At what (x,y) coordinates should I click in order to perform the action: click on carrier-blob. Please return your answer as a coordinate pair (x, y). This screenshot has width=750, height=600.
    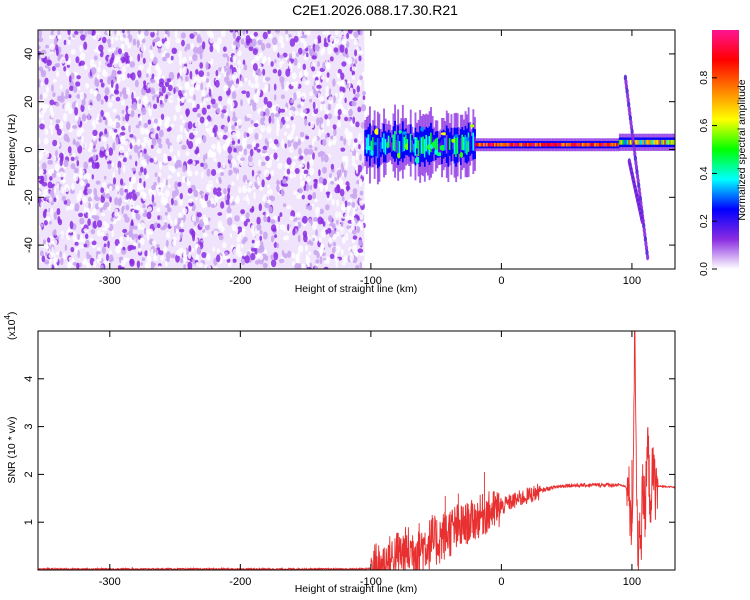
    Looking at the image, I should click on (388, 145).